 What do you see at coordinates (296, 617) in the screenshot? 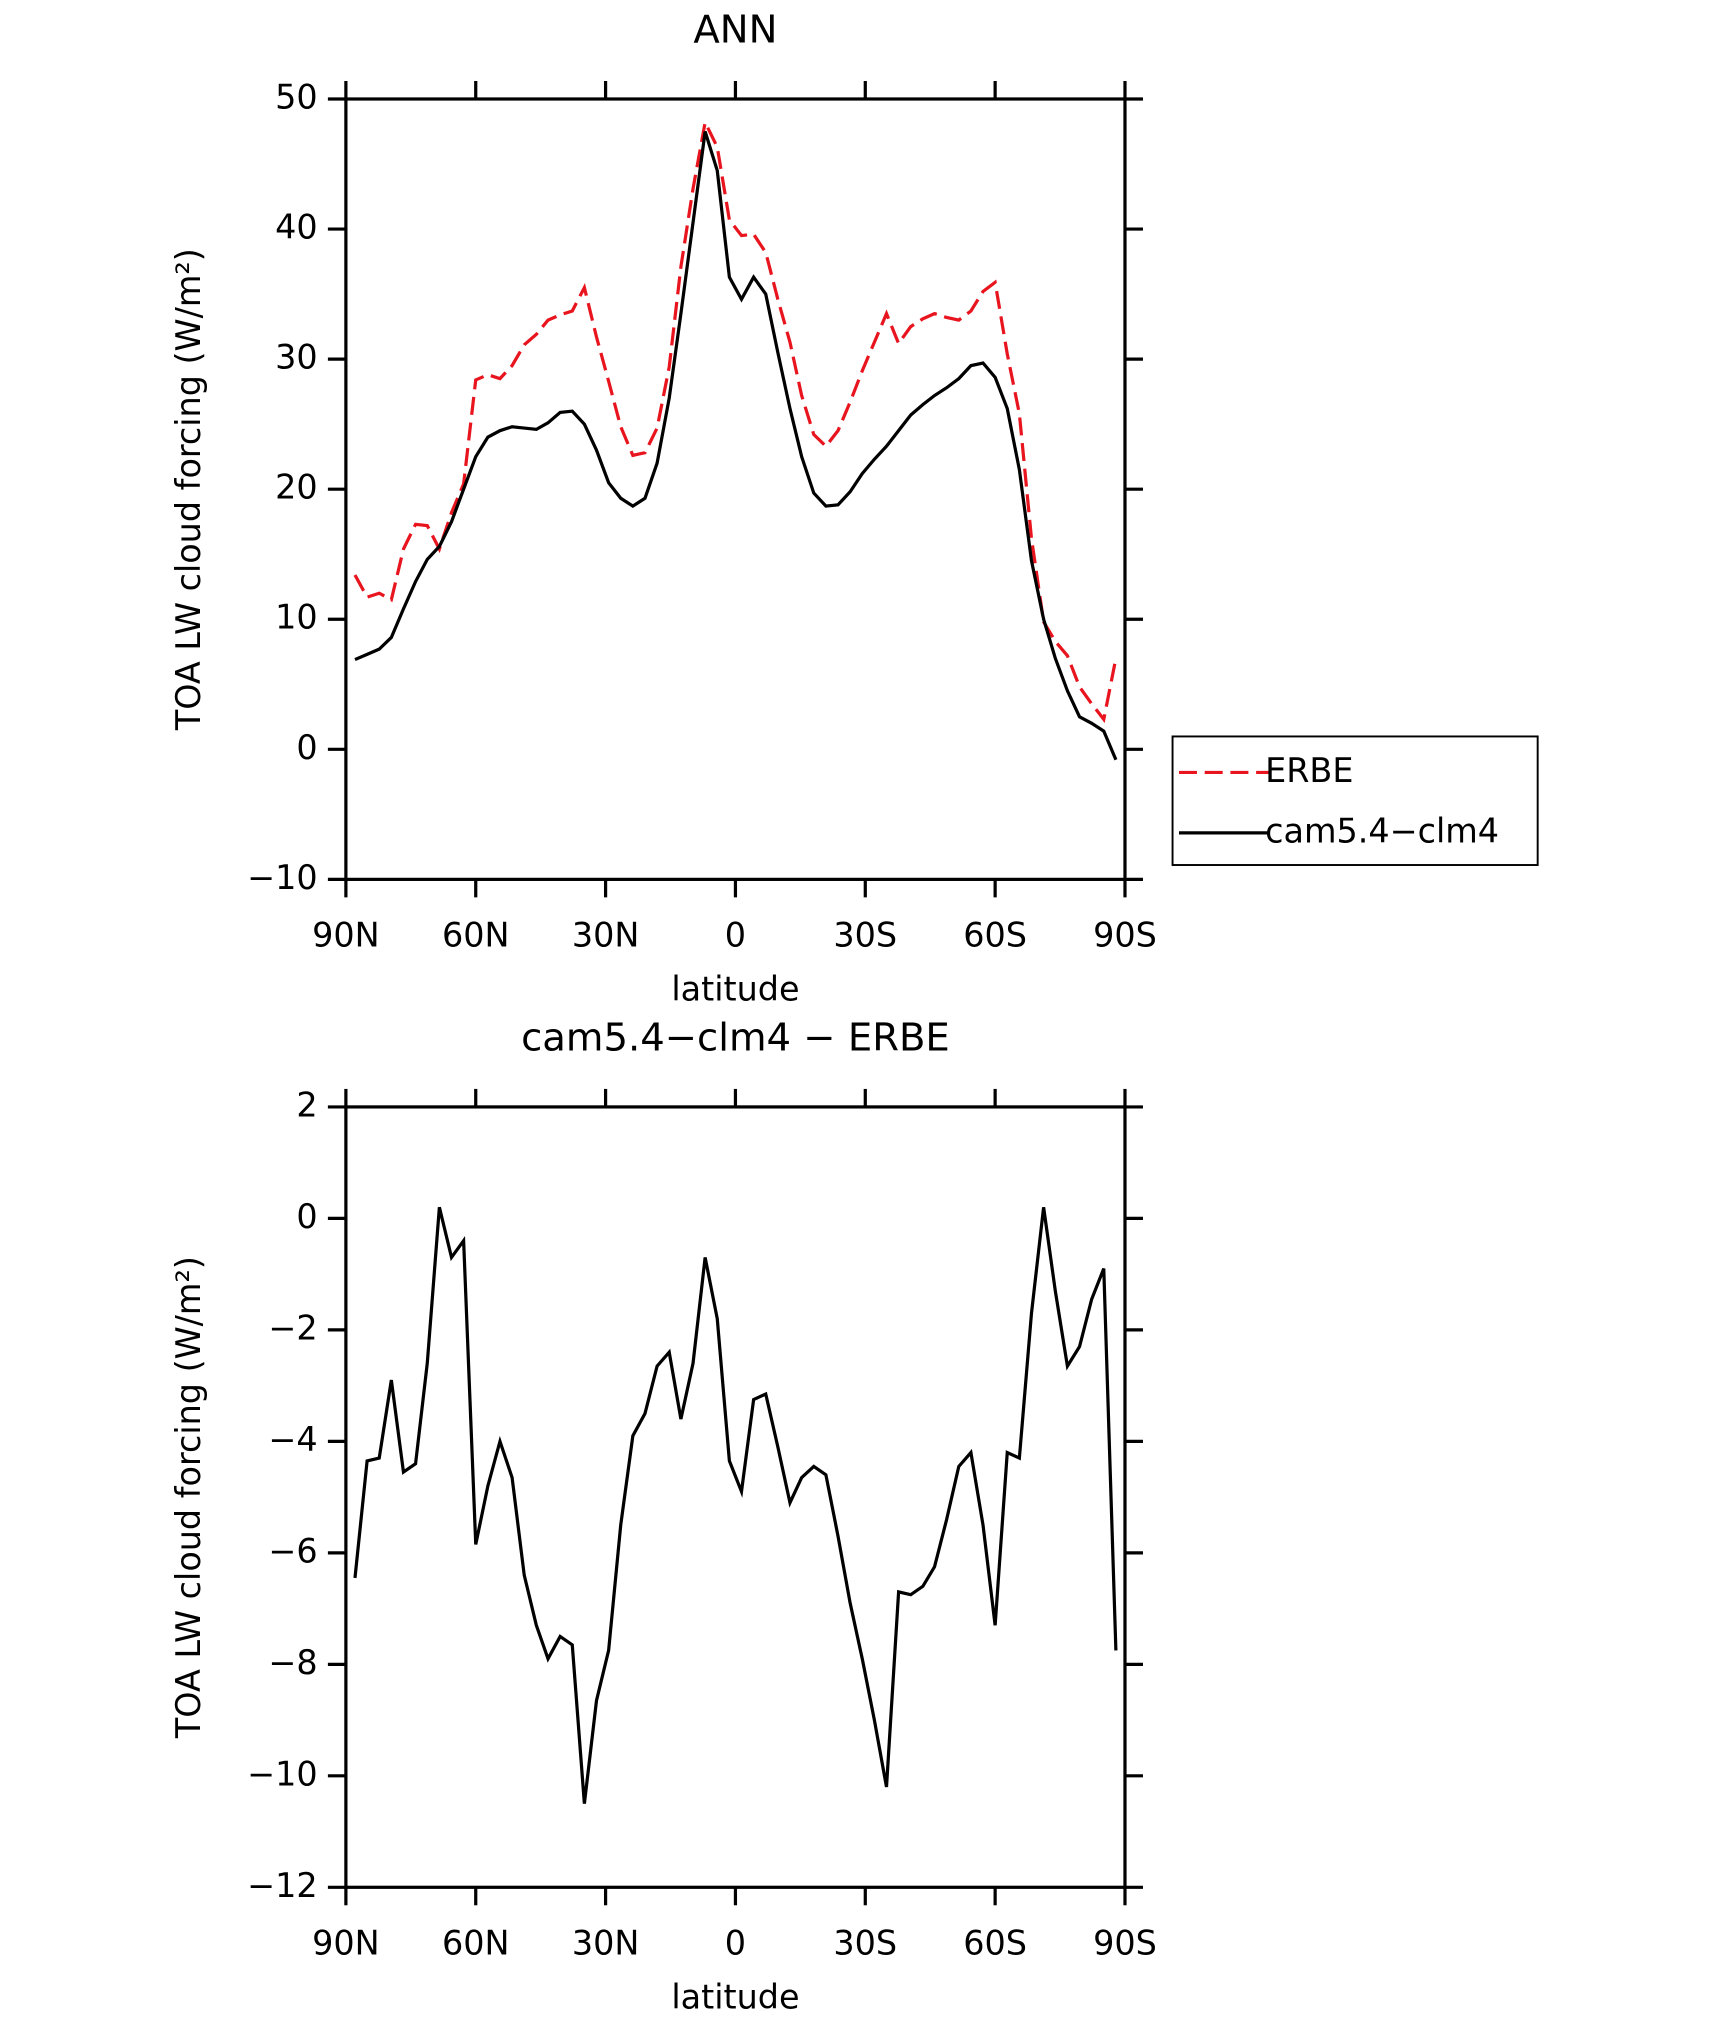
I see `y-tick-label: 10` at bounding box center [296, 617].